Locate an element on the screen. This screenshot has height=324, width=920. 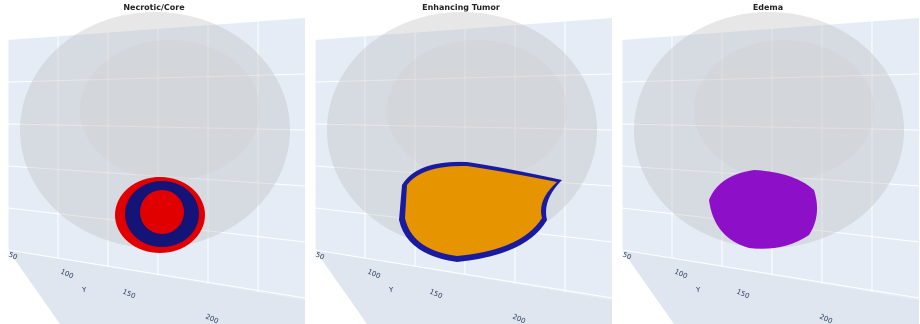
tumor-necrotic is located at coordinates (162, 212).